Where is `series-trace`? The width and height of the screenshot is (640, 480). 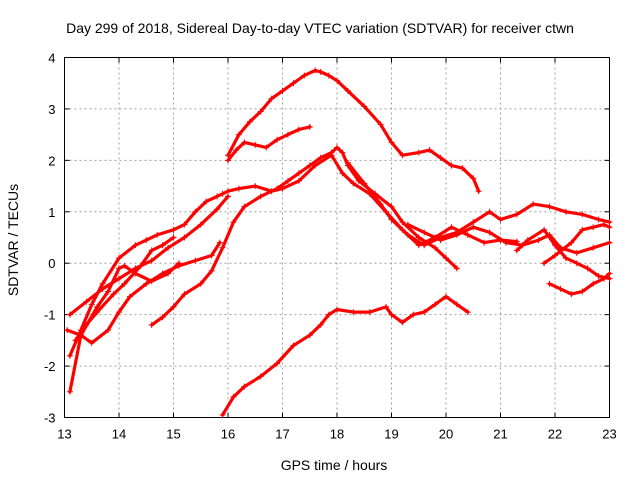
series-trace is located at coordinates (563, 254).